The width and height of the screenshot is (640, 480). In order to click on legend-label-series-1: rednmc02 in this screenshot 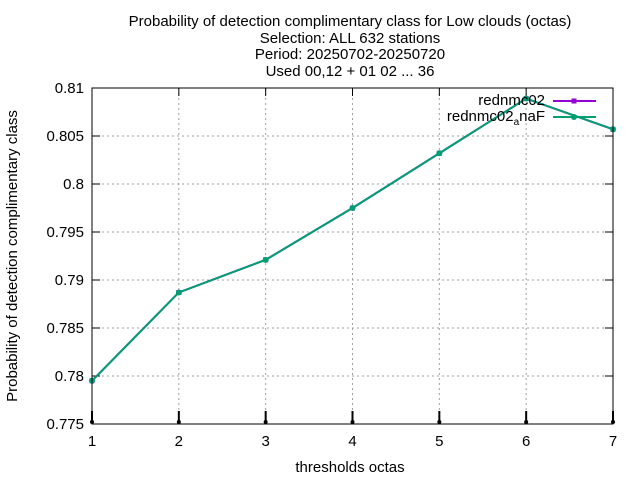, I will do `click(511, 100)`.